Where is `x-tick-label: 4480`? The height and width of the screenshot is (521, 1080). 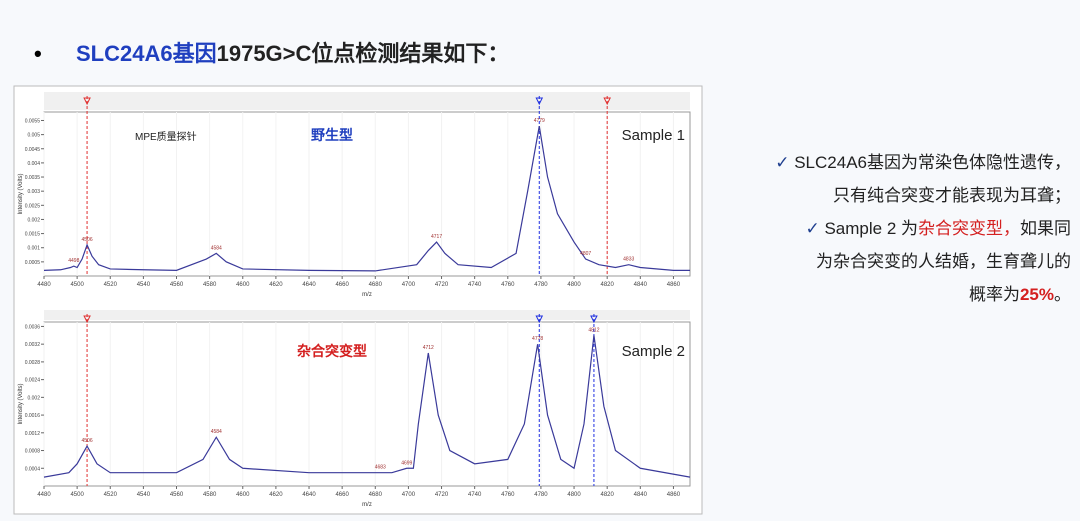
x-tick-label: 4480 is located at coordinates (44, 495).